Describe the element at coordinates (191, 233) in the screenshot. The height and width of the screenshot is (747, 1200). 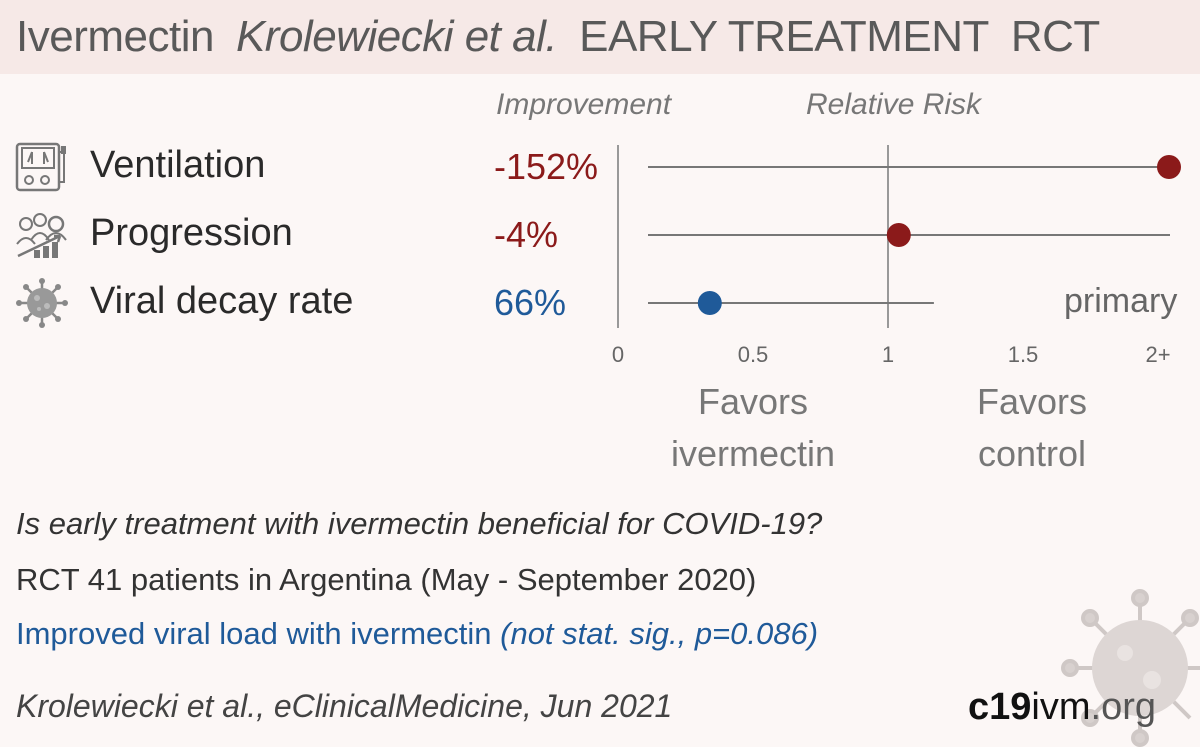
I see `outcome-label-progression: Progression` at that location.